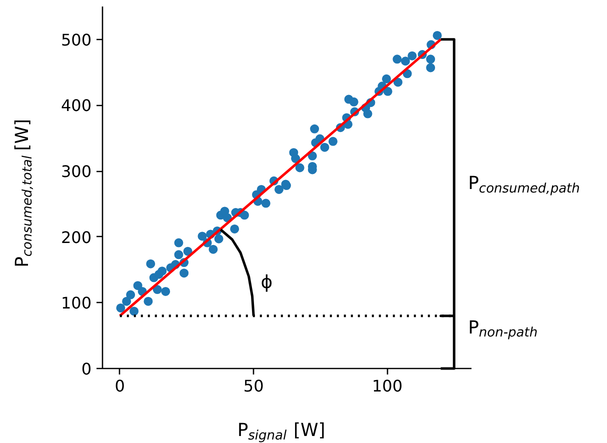 Image resolution: width=607 pixels, height=443 pixels. Describe the element at coordinates (119, 386) in the screenshot. I see `x-tick-label: 0` at that location.